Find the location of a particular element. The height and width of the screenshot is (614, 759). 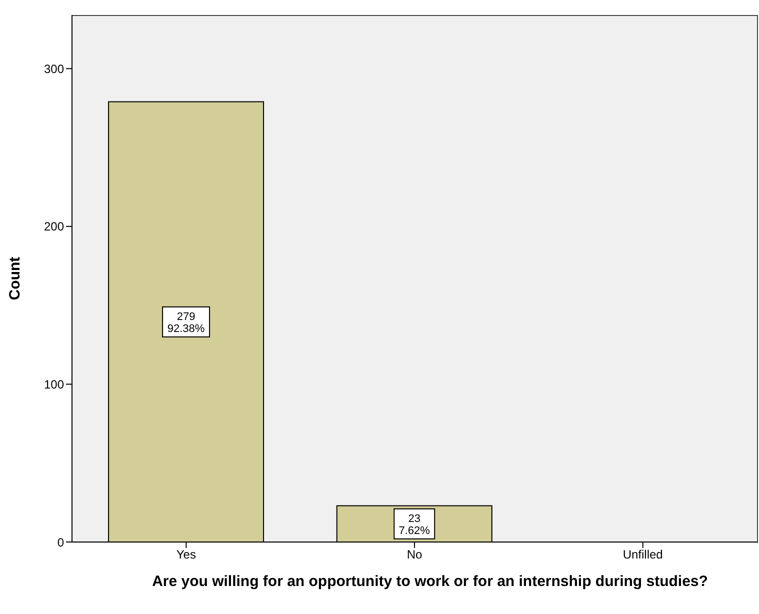

x-tick-label: No is located at coordinates (414, 555).